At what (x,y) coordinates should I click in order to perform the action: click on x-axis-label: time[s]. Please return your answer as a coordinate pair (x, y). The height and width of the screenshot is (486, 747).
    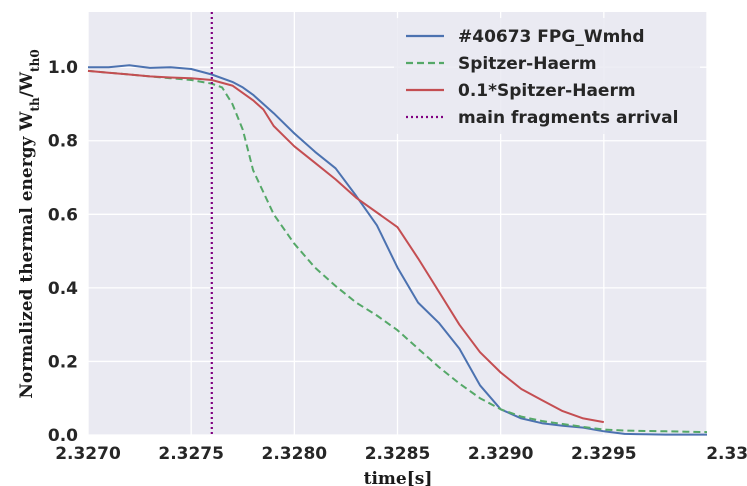
    Looking at the image, I should click on (398, 477).